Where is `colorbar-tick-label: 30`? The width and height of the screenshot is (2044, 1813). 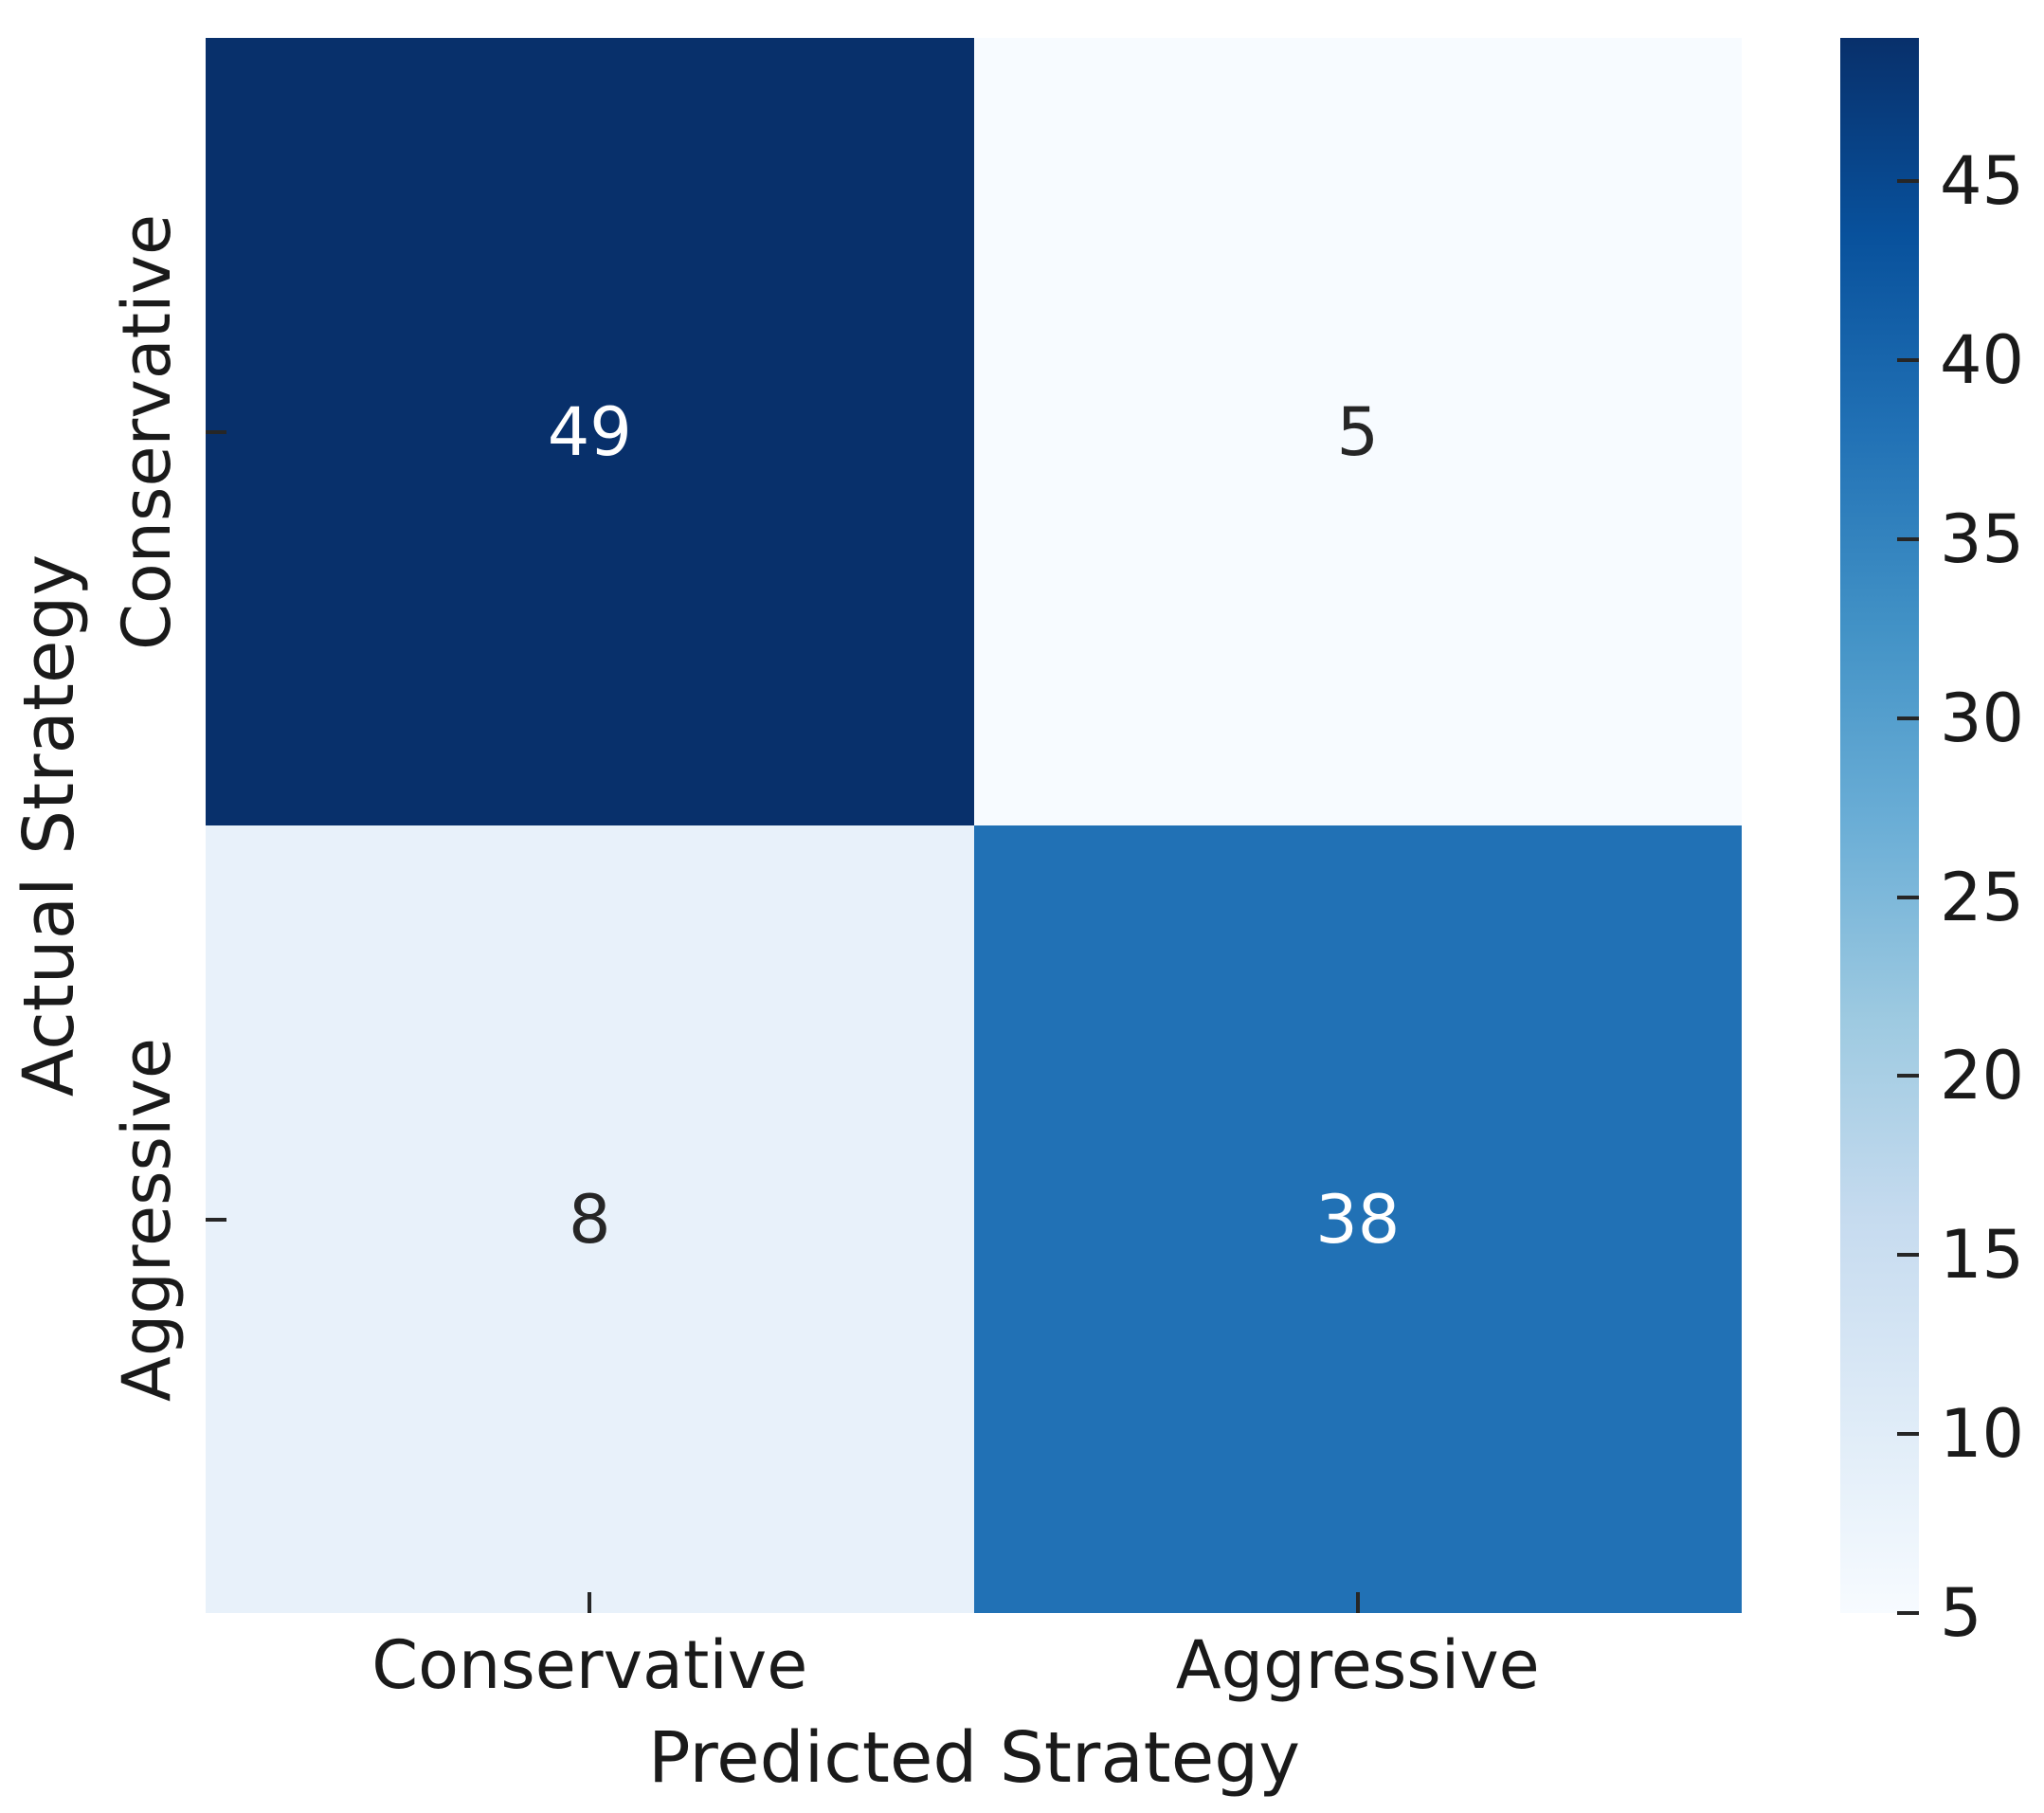
colorbar-tick-label: 30 is located at coordinates (1982, 718).